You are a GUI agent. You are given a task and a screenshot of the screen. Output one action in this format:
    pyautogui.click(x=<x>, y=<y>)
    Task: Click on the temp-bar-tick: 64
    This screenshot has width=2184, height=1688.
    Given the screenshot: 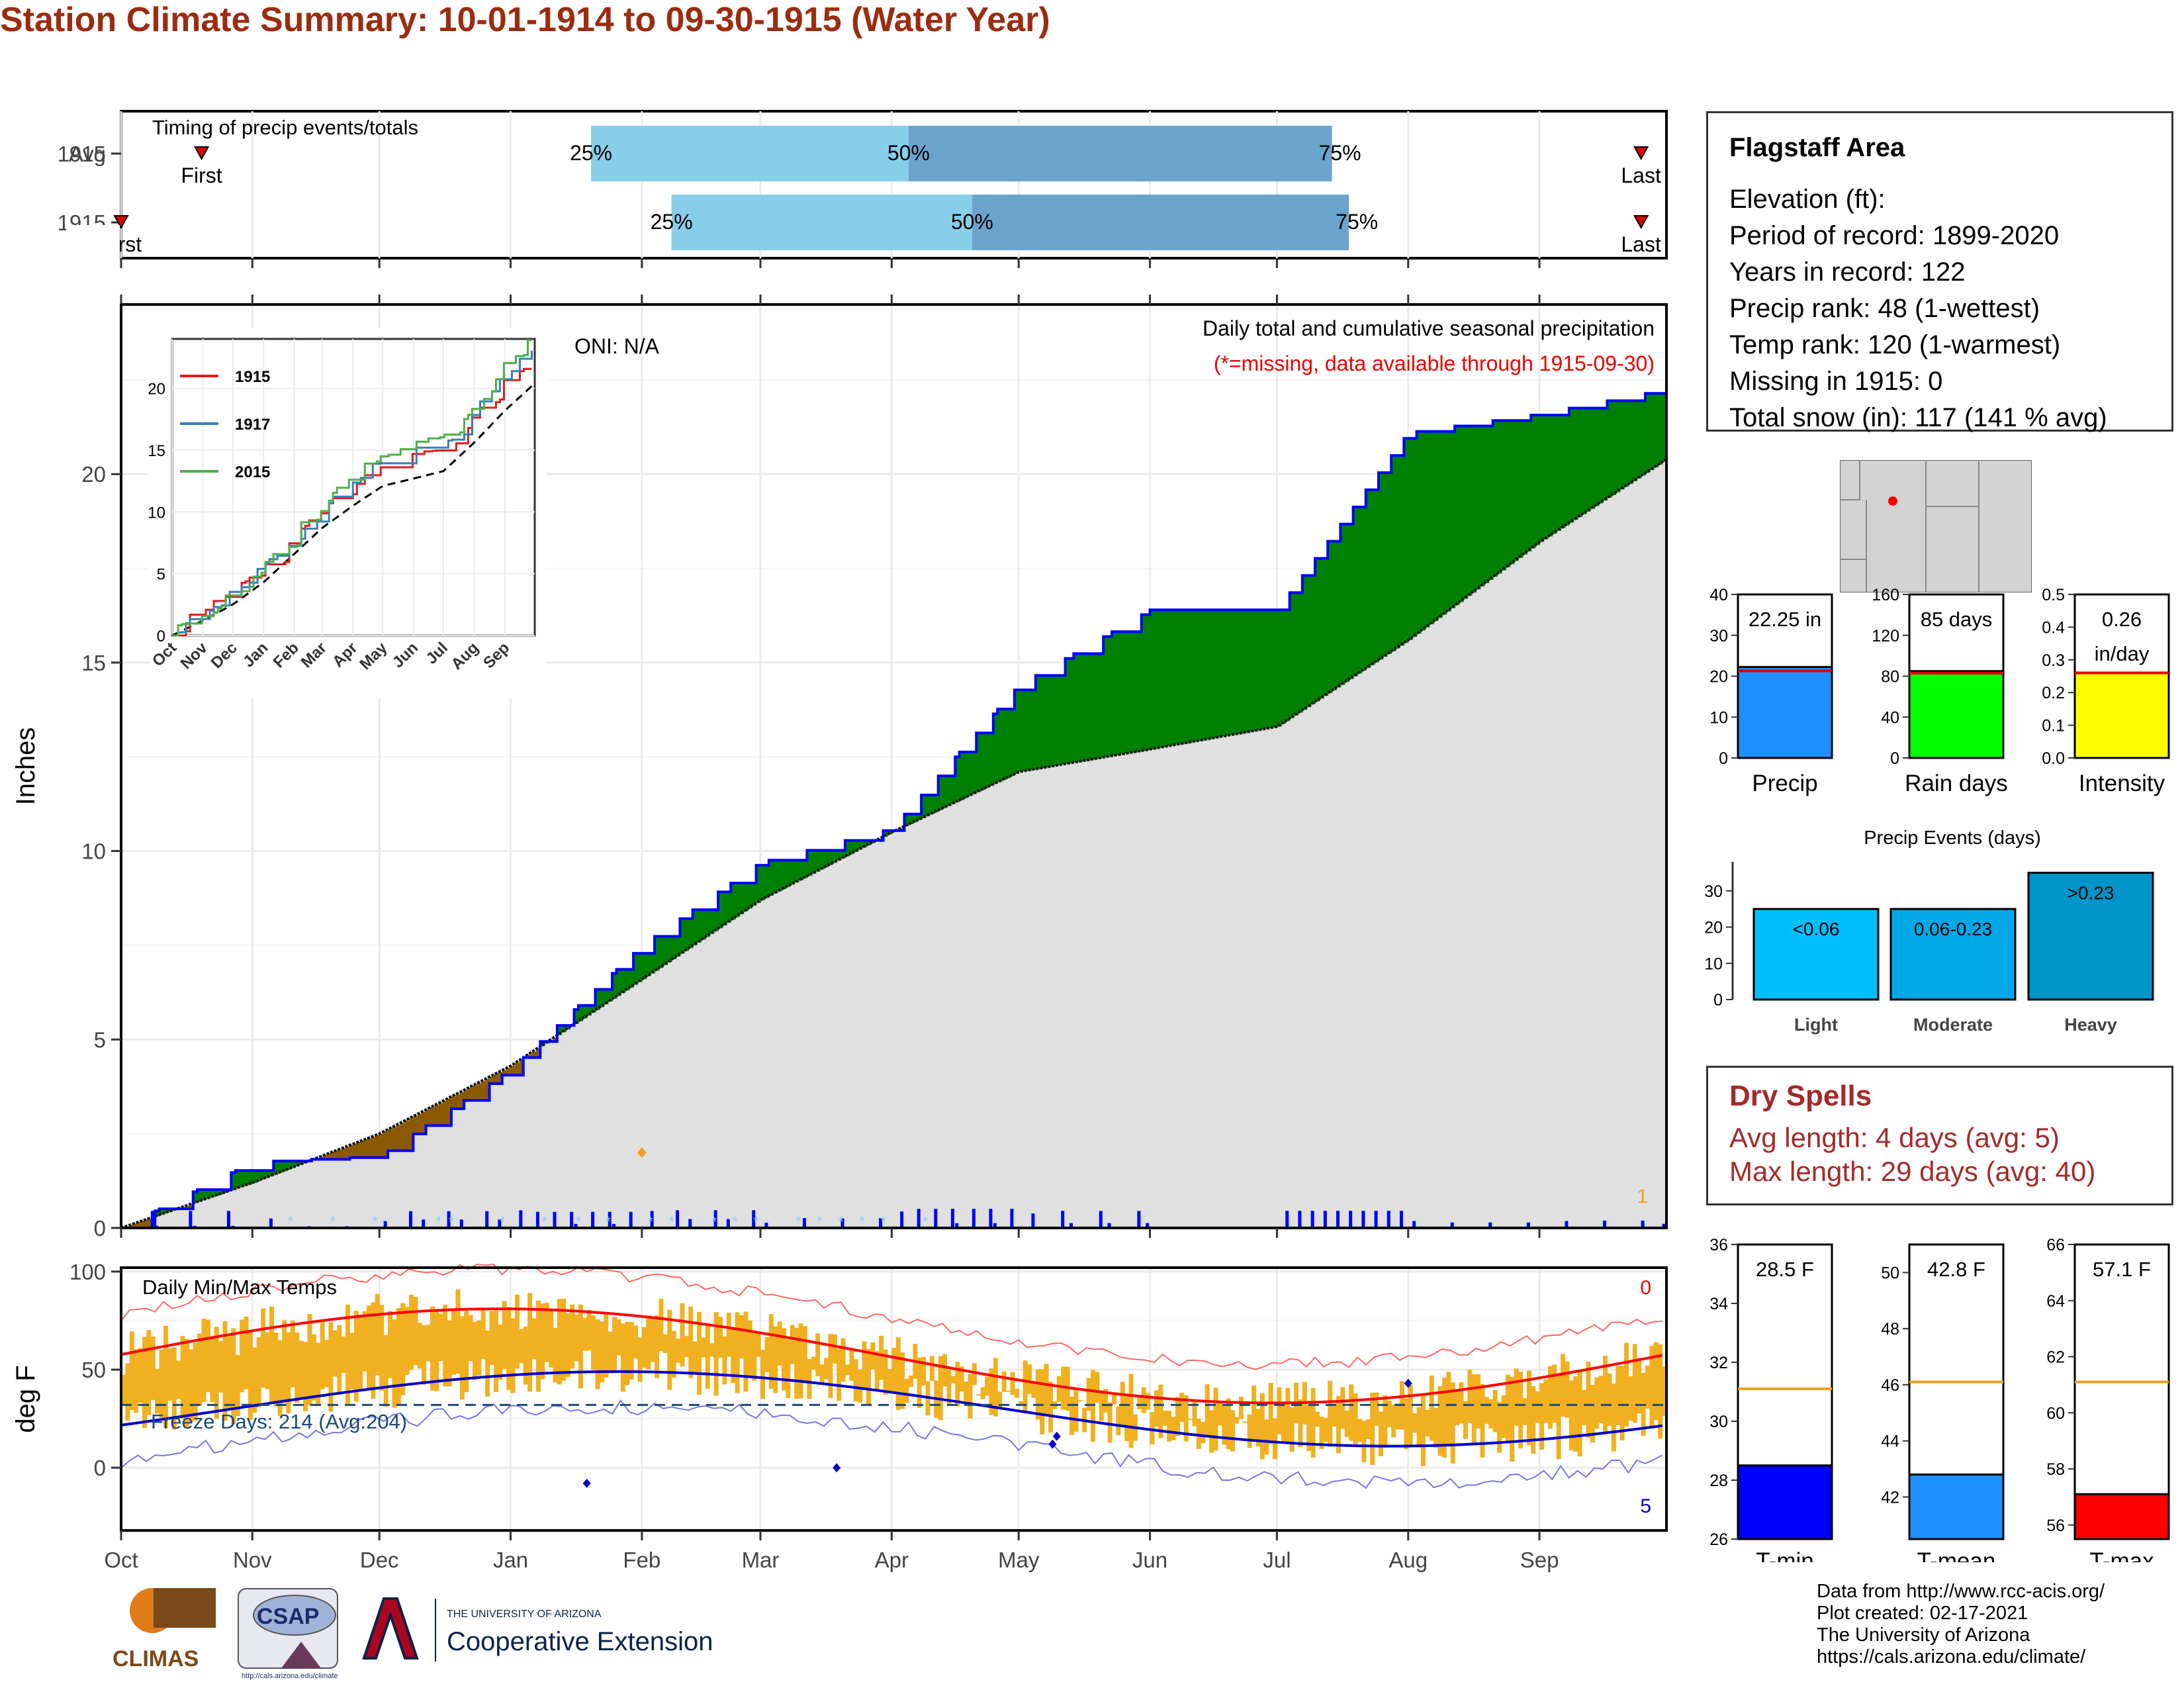 What is the action you would take?
    pyautogui.click(x=2055, y=1301)
    